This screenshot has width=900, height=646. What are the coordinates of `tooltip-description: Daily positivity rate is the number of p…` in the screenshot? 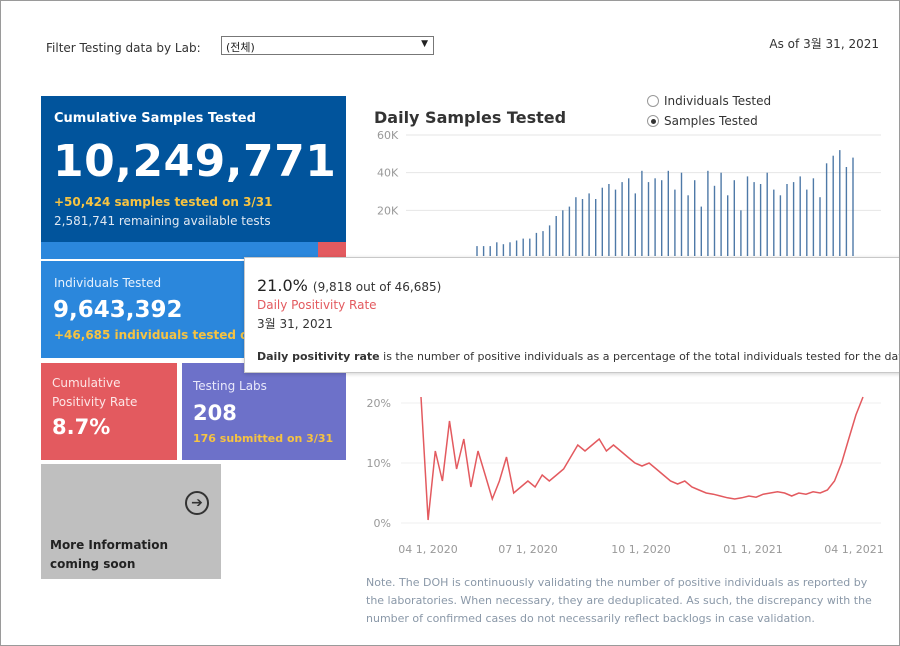 It's located at (578, 356).